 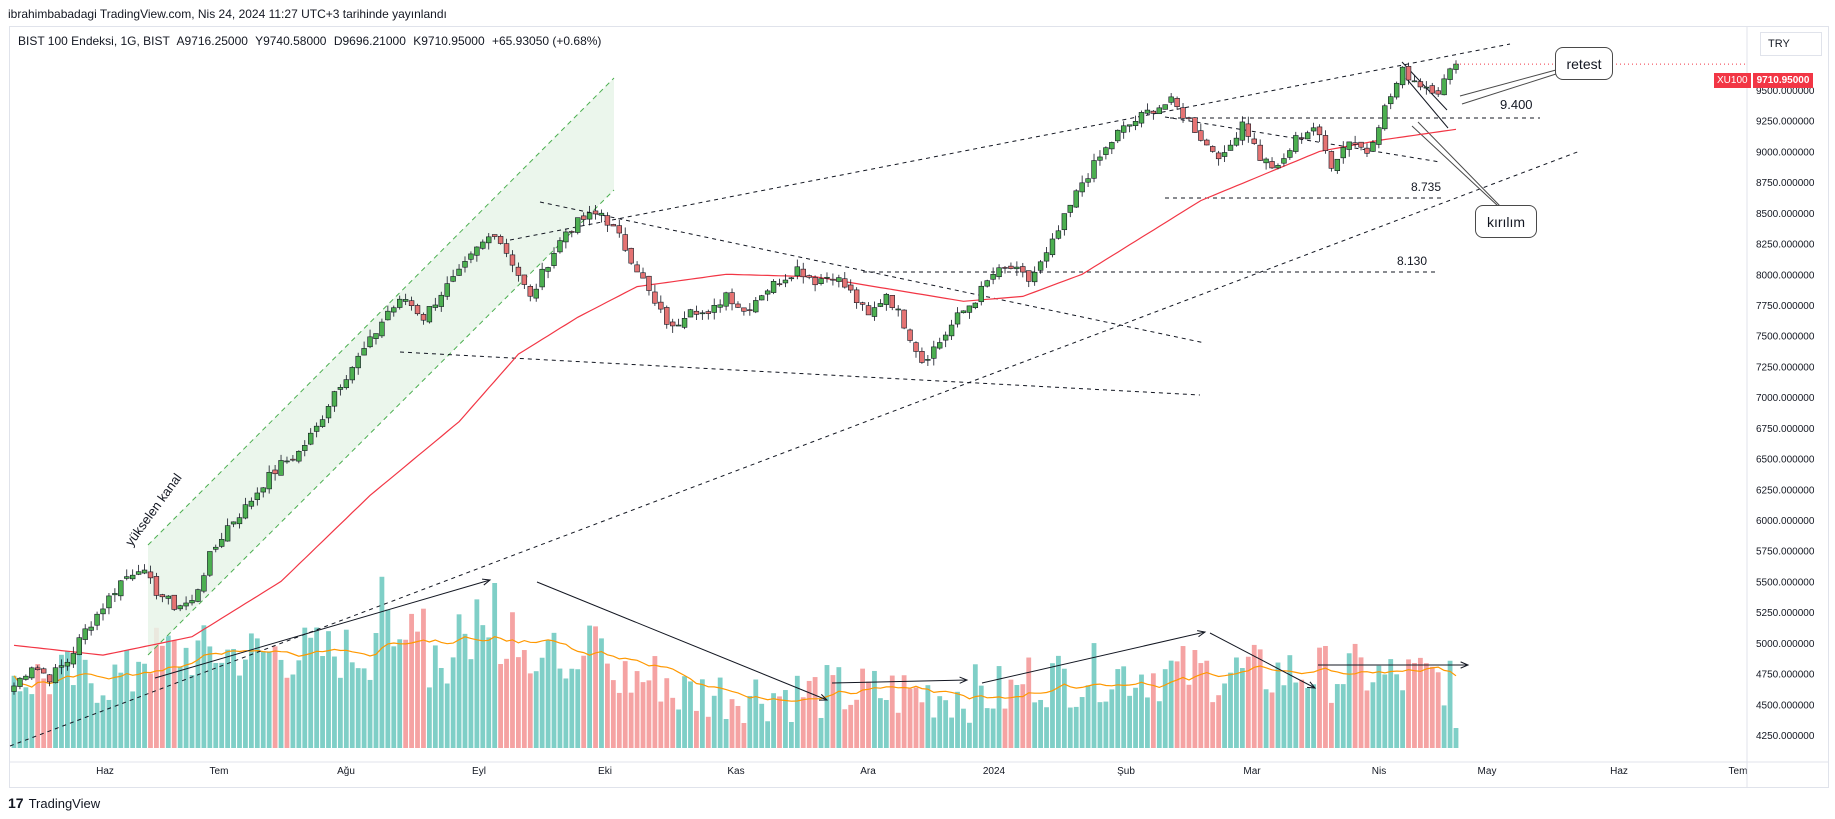 What do you see at coordinates (1791, 44) in the screenshot?
I see `currency-selector: TRY` at bounding box center [1791, 44].